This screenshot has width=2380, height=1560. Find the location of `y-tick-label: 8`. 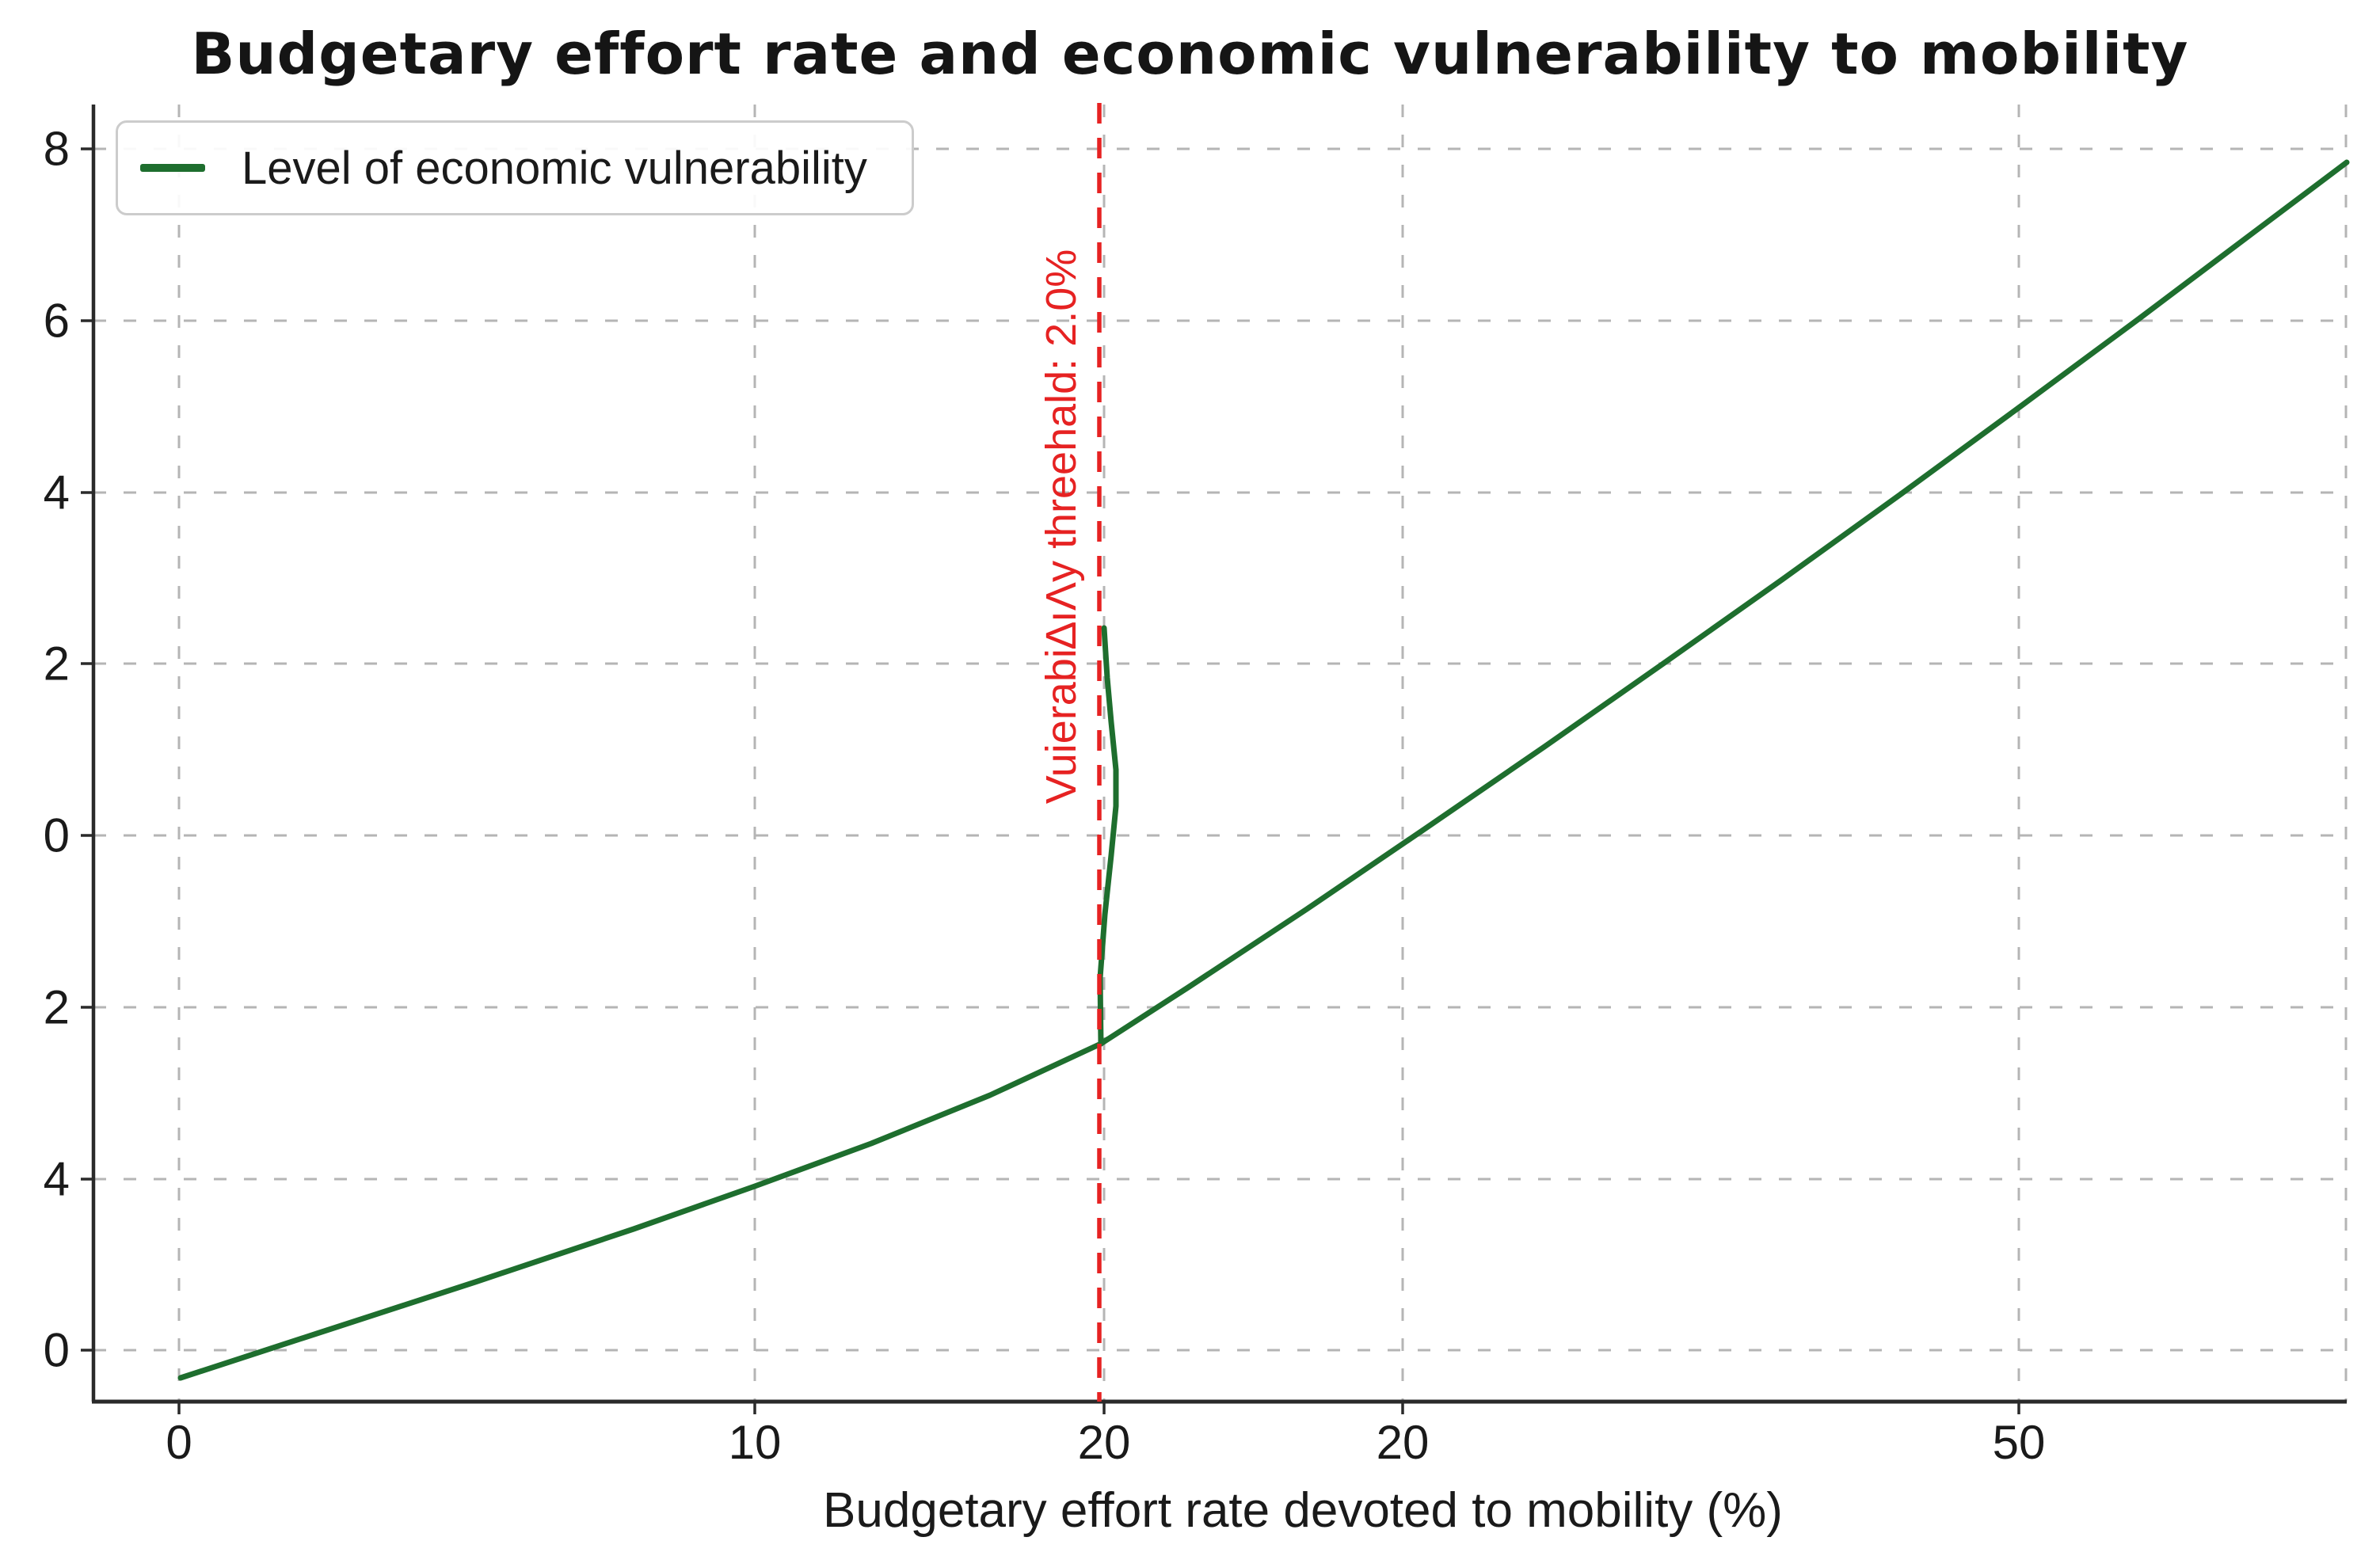

y-tick-label: 8 is located at coordinates (57, 149).